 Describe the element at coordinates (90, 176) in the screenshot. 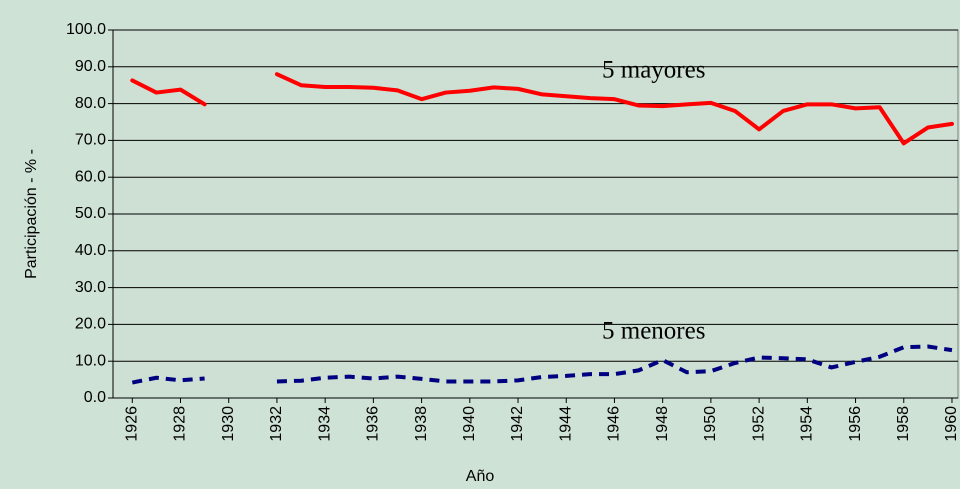

I see `y-tick-label: 60.0` at that location.